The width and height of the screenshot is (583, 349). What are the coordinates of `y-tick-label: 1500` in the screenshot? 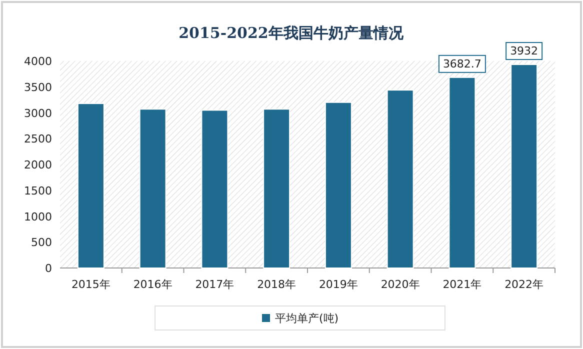 It's located at (38, 191).